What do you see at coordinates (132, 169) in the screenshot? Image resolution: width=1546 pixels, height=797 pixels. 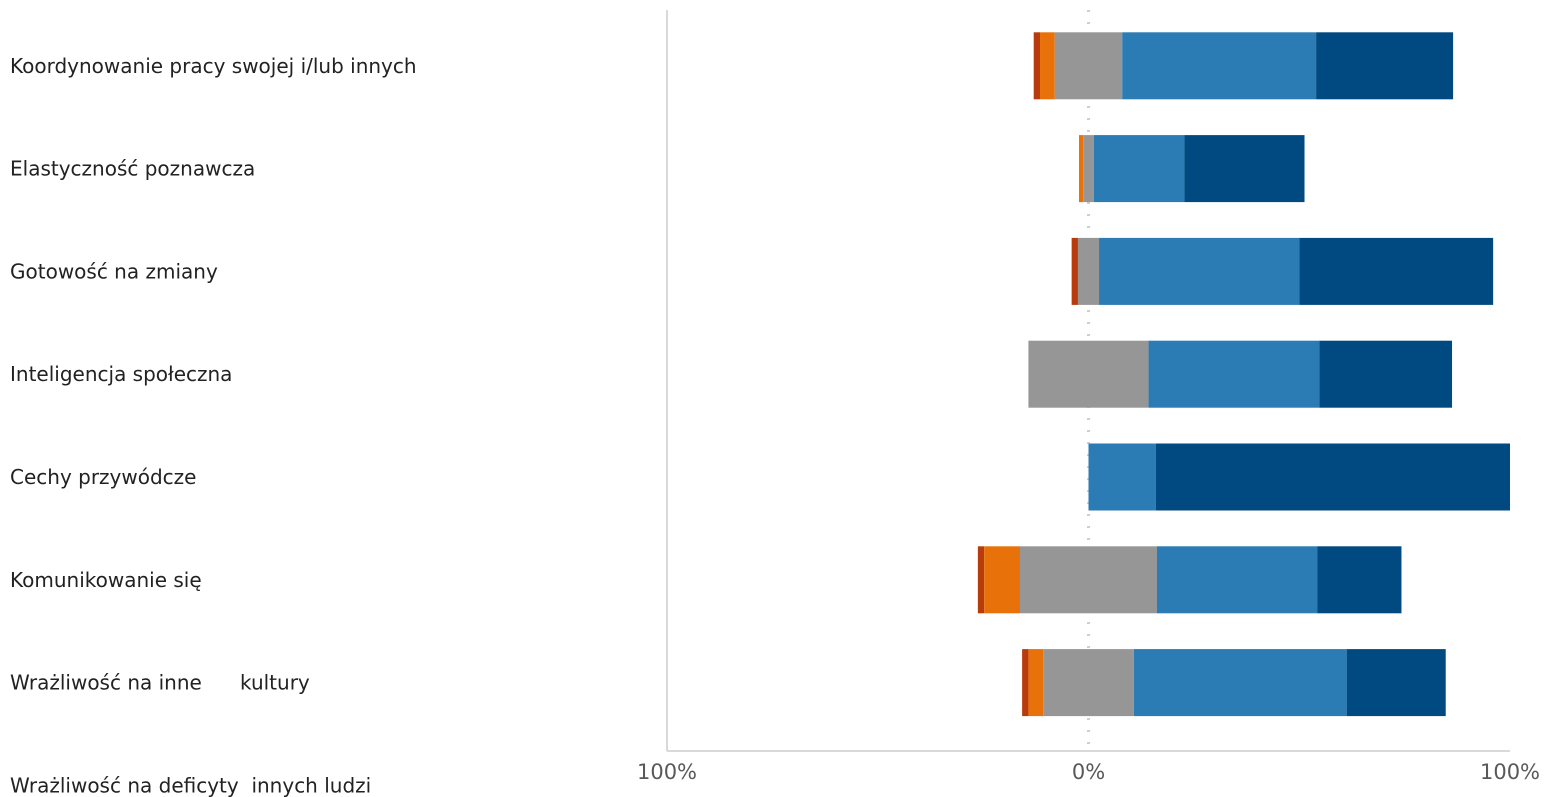 I see `category-label: Elastyczność poznawcza` at bounding box center [132, 169].